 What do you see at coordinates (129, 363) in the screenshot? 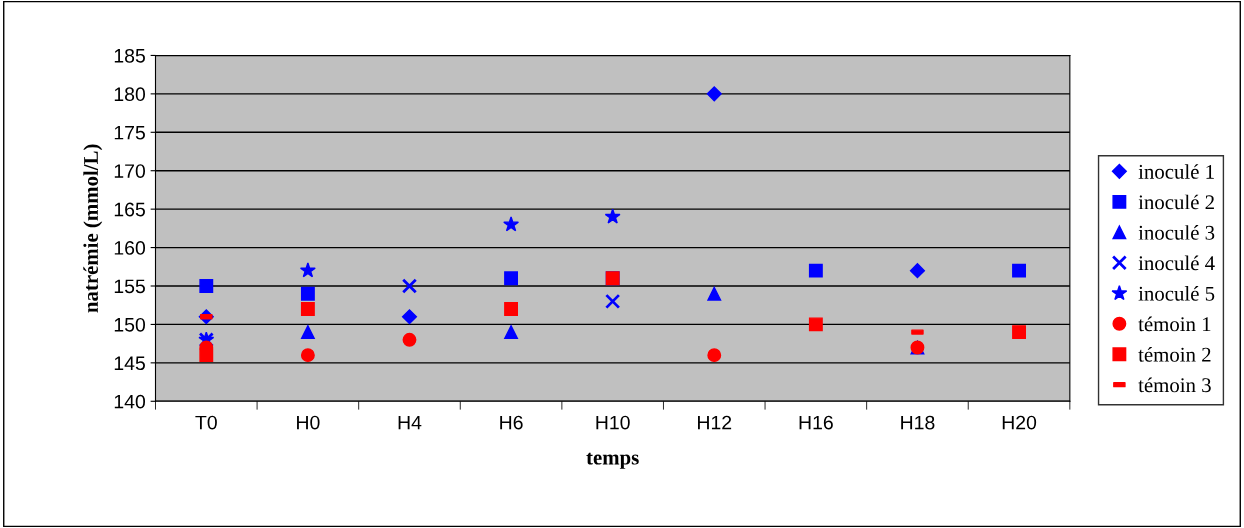
I see `y-tick-label: 145` at bounding box center [129, 363].